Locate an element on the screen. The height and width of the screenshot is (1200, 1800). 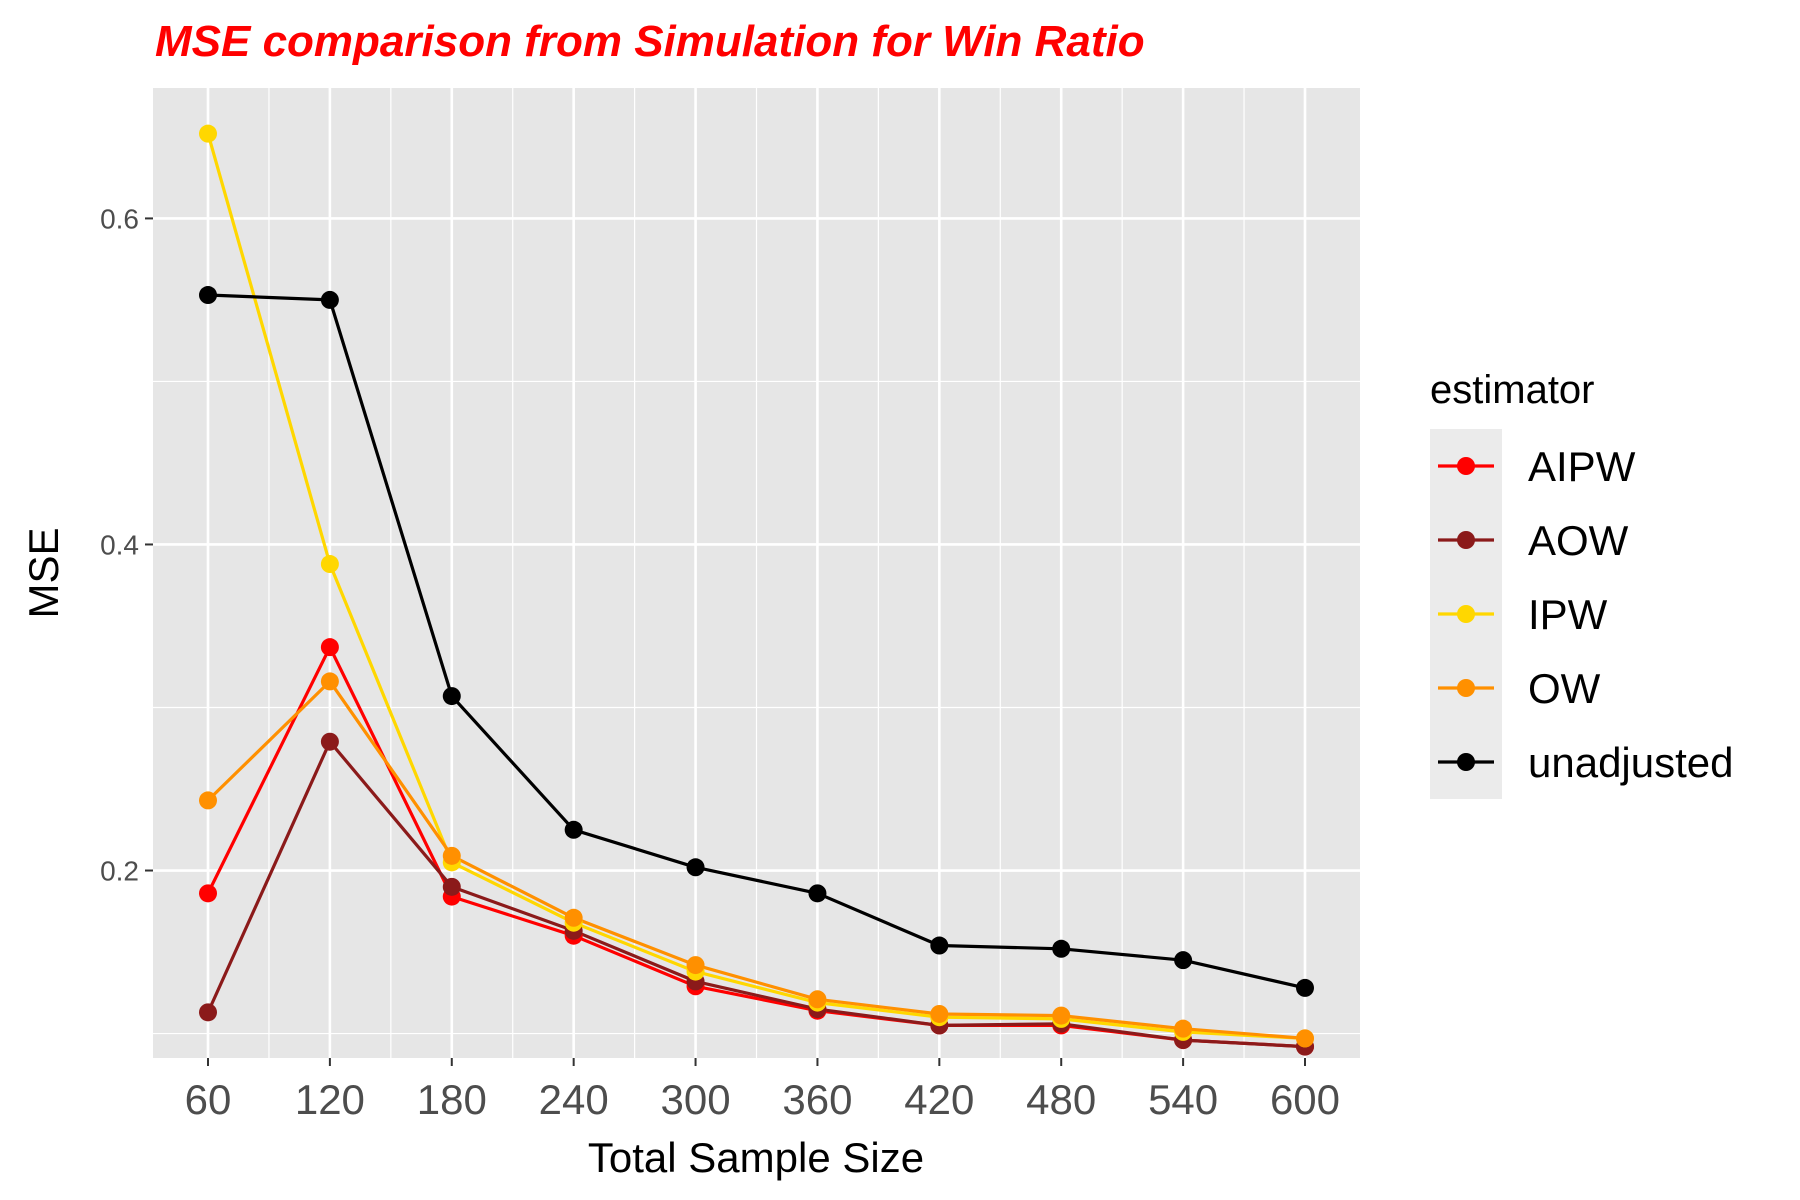
y-axis-title: MSE is located at coordinates (43, 572).